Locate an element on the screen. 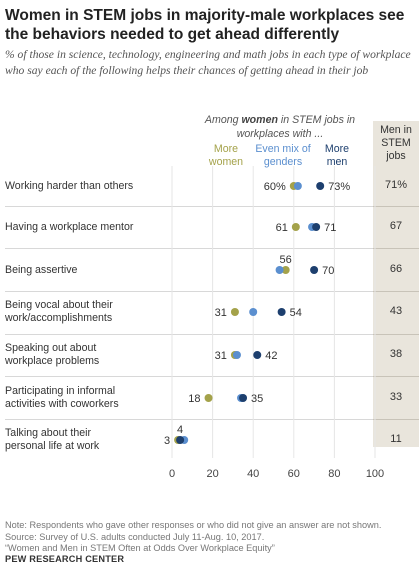 This screenshot has width=420, height=568. men-in-stem-value: 67 is located at coordinates (396, 226).